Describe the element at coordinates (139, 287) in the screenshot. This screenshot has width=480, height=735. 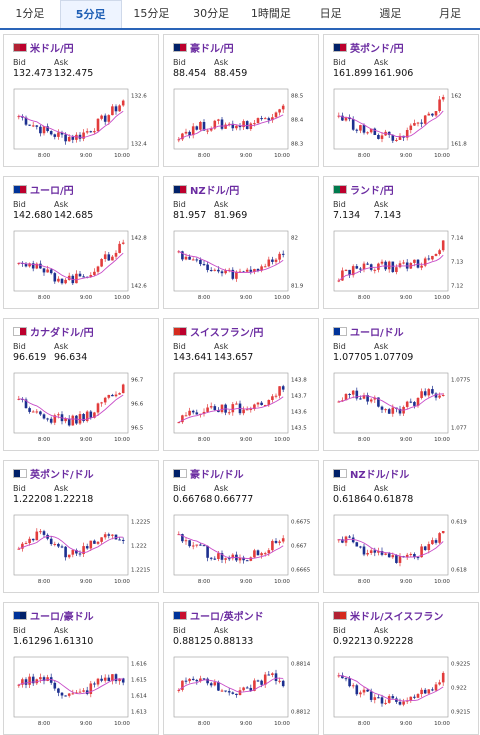
I see `y-tick-label: 142.6` at that location.